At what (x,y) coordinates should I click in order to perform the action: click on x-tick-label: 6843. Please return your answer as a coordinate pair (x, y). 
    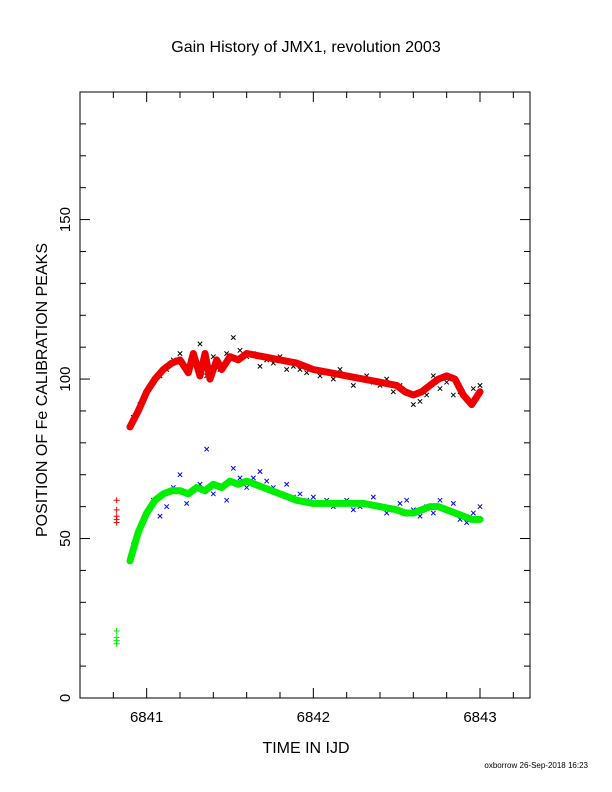
    Looking at the image, I should click on (479, 717).